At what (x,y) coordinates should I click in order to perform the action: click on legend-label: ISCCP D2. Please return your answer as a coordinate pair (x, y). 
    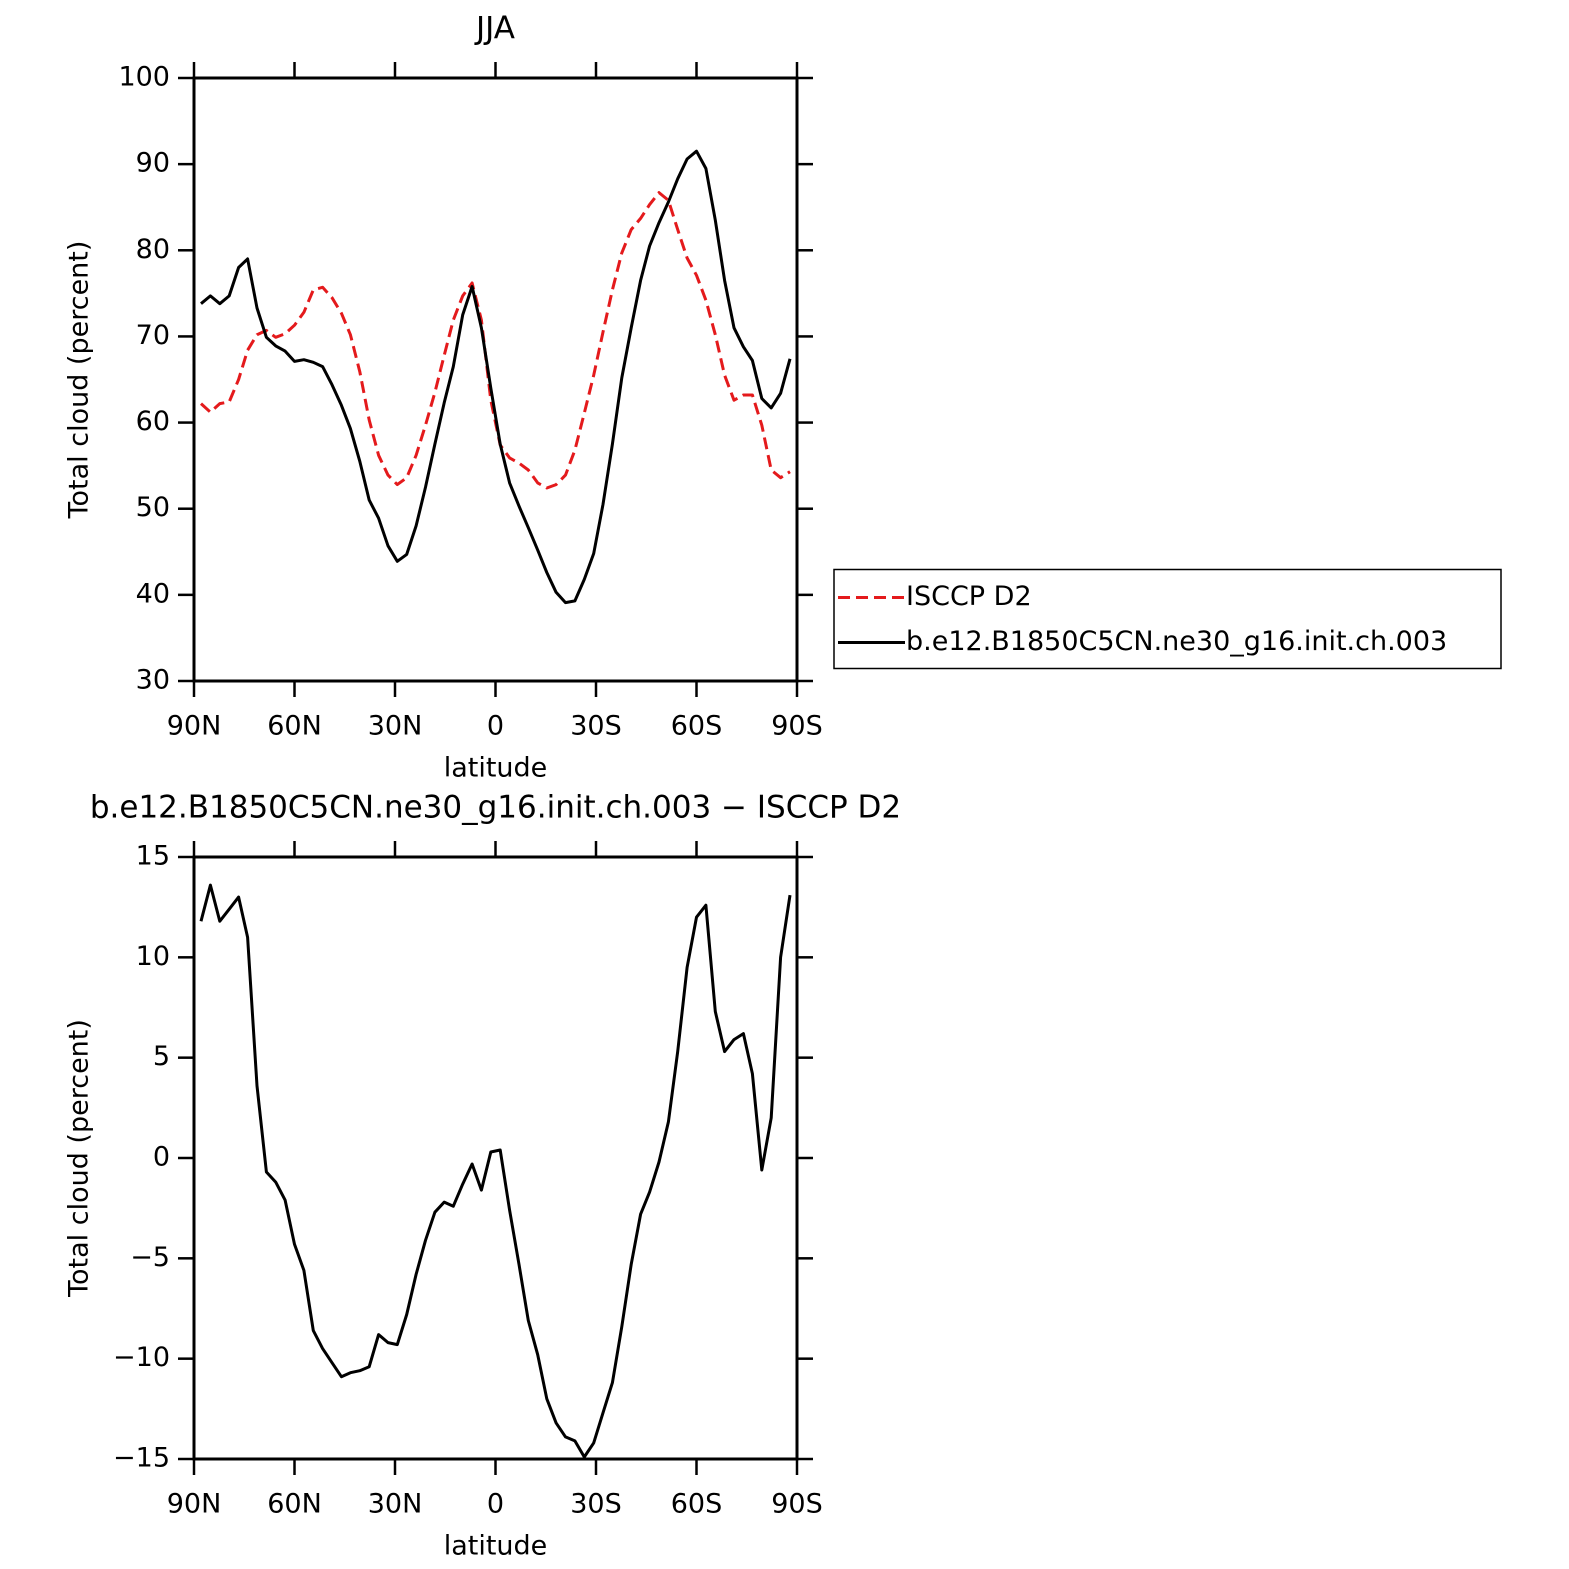
    Looking at the image, I should click on (969, 596).